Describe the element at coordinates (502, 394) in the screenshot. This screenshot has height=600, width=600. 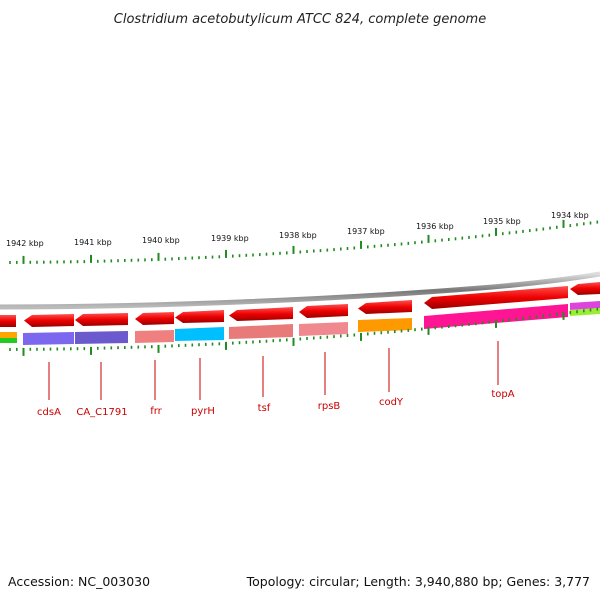
I see `gene-label-topA: topA` at that location.